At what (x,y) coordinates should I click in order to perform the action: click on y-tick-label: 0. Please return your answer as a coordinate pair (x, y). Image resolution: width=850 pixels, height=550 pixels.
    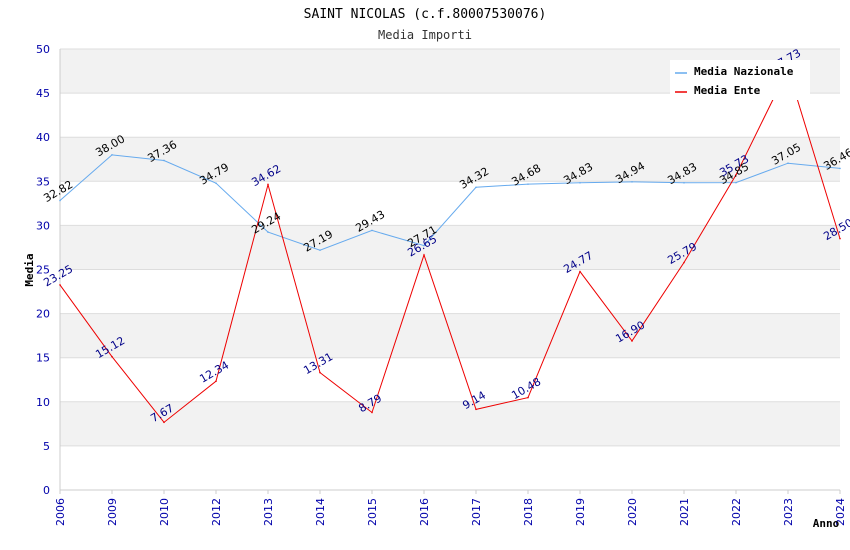
    Looking at the image, I should click on (46, 490).